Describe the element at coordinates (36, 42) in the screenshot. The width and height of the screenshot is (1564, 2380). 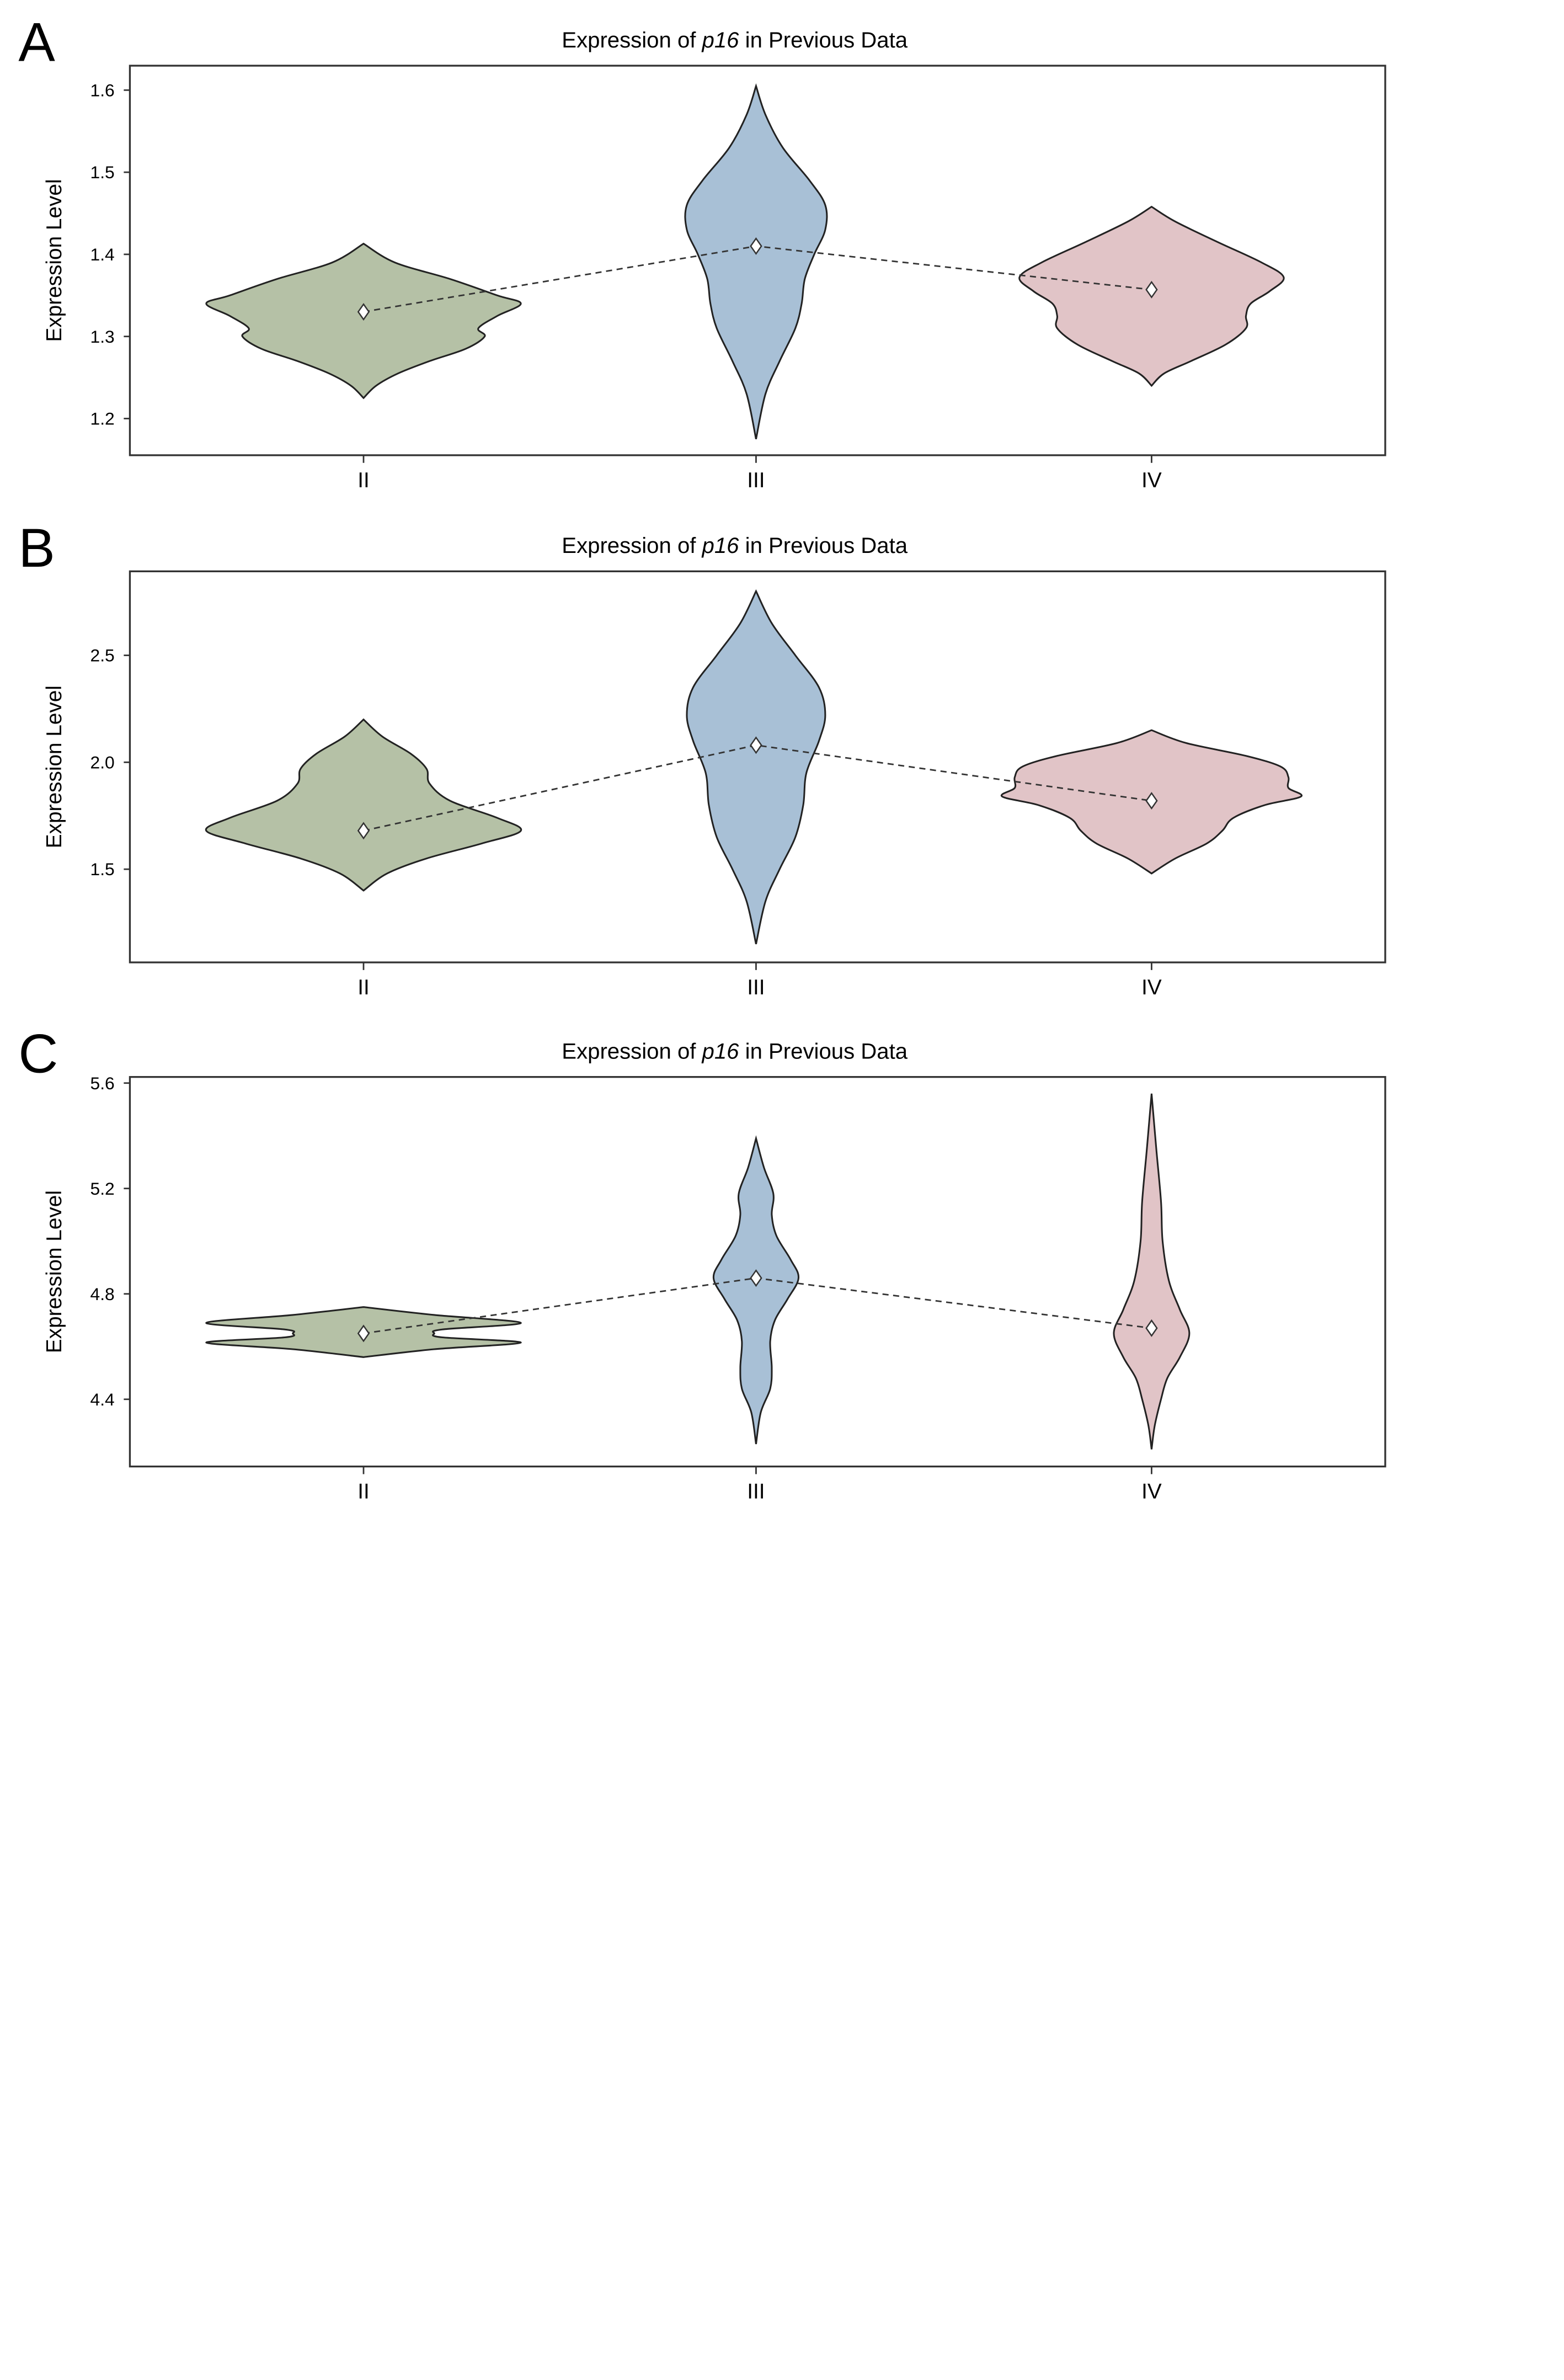
I see `panel-label: A` at that location.